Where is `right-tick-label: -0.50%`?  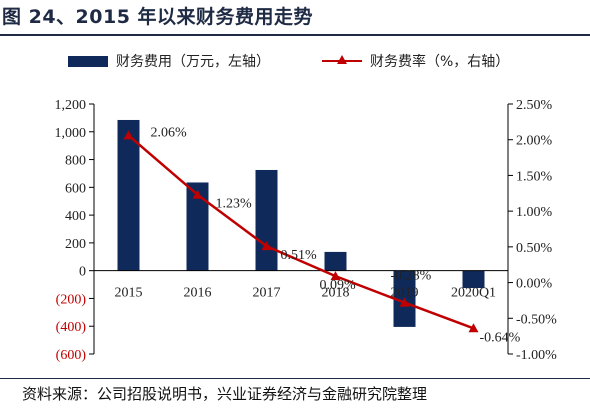 right-tick-label: -0.50% is located at coordinates (536, 319).